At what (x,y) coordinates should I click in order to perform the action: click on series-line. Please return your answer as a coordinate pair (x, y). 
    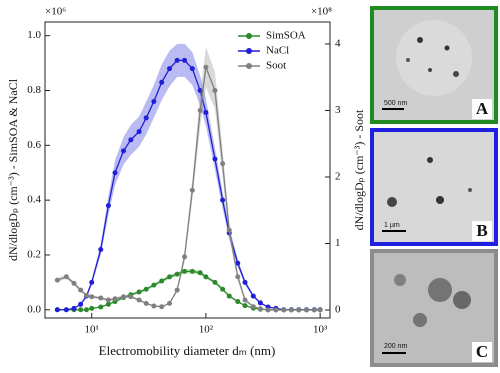
    Looking at the image, I should click on (189, 290).